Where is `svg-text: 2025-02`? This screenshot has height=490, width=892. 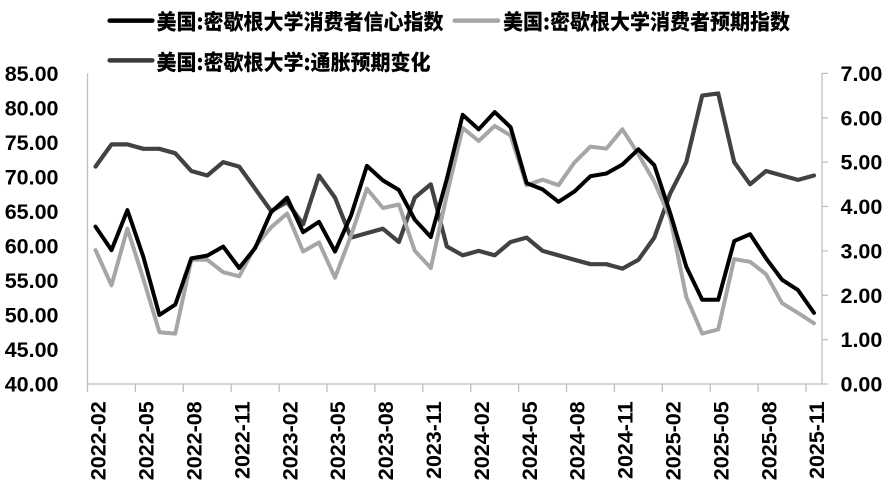 svg-text: 2025-02 is located at coordinates (674, 440).